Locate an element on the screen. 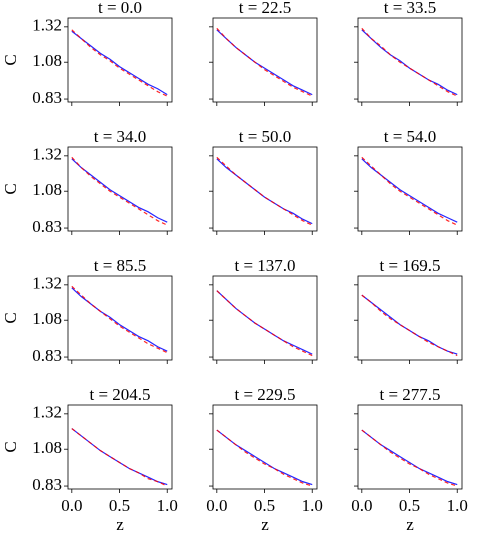  panel-title: t = 277.5 is located at coordinates (409, 394).